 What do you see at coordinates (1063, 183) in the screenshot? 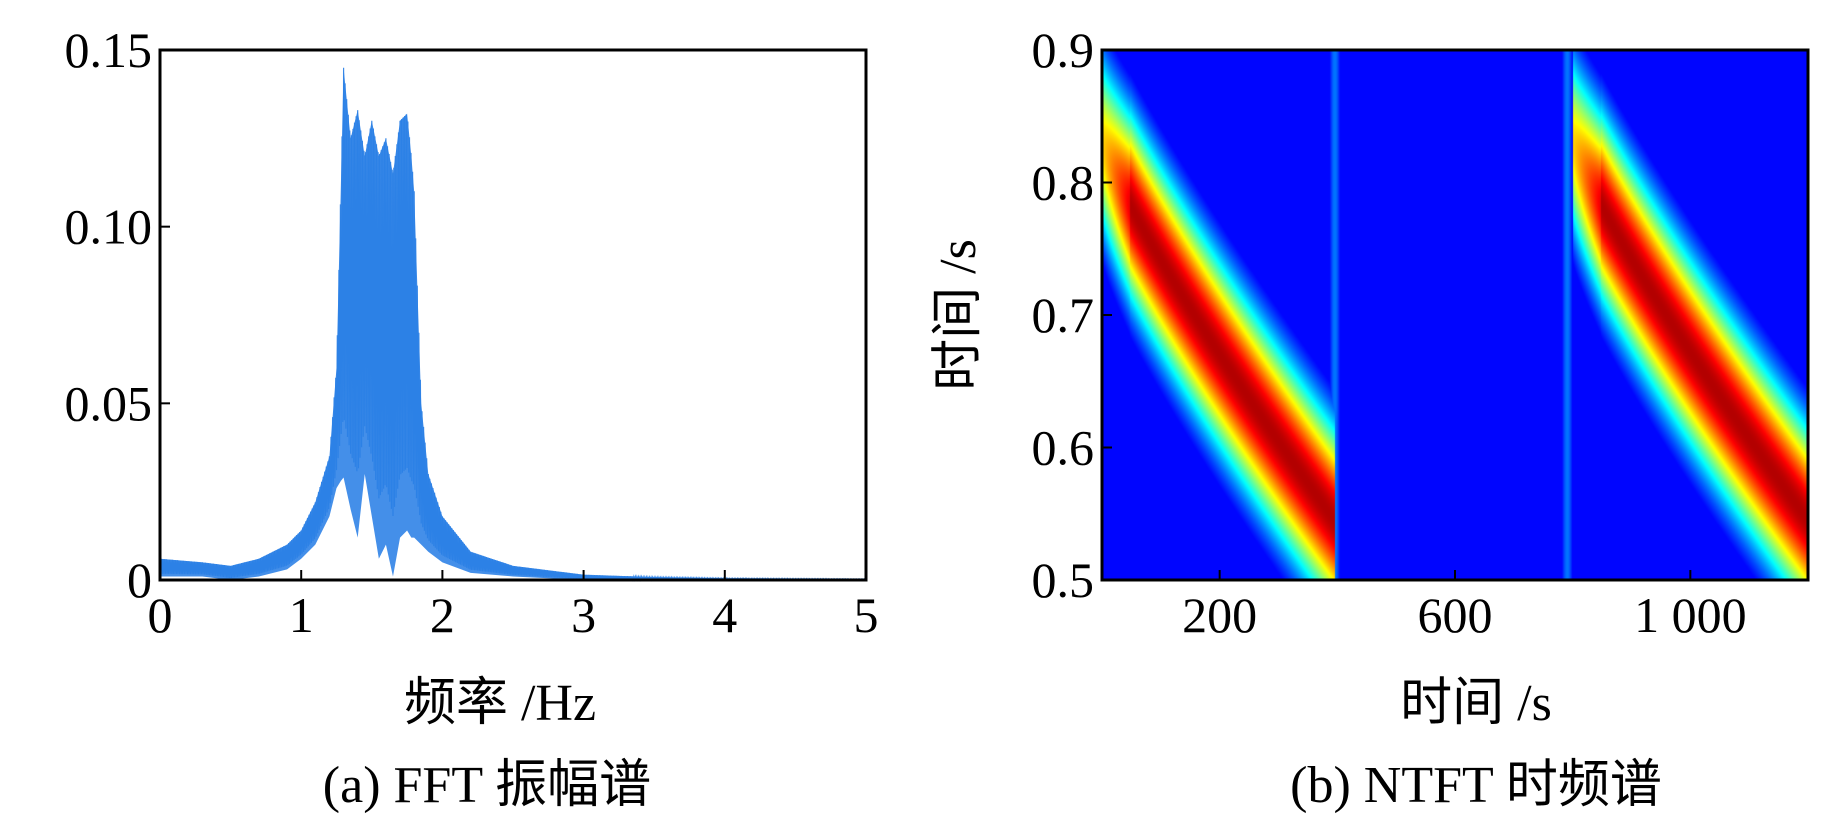
I see `ntft-y-tick-label: 0.8` at bounding box center [1063, 183].